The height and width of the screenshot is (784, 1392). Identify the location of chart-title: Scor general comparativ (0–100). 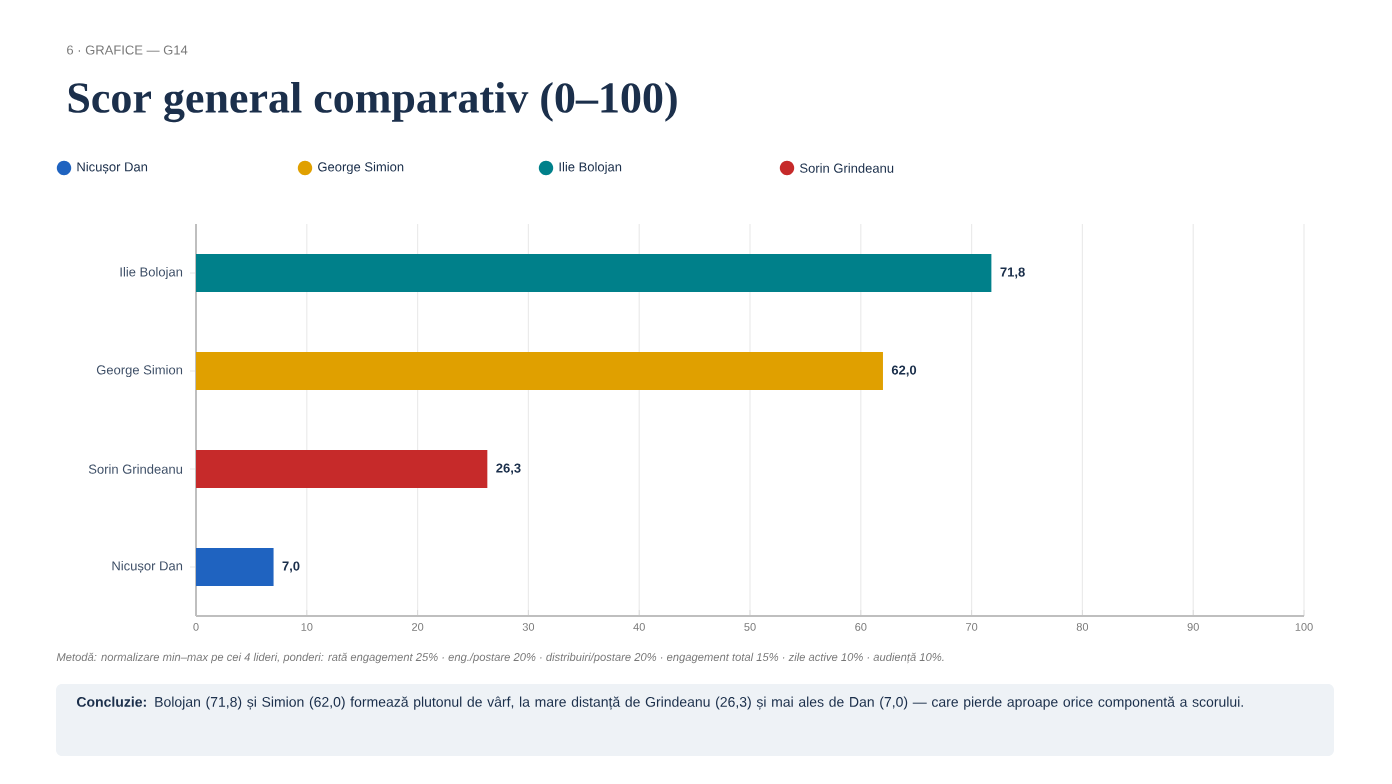
(372, 102).